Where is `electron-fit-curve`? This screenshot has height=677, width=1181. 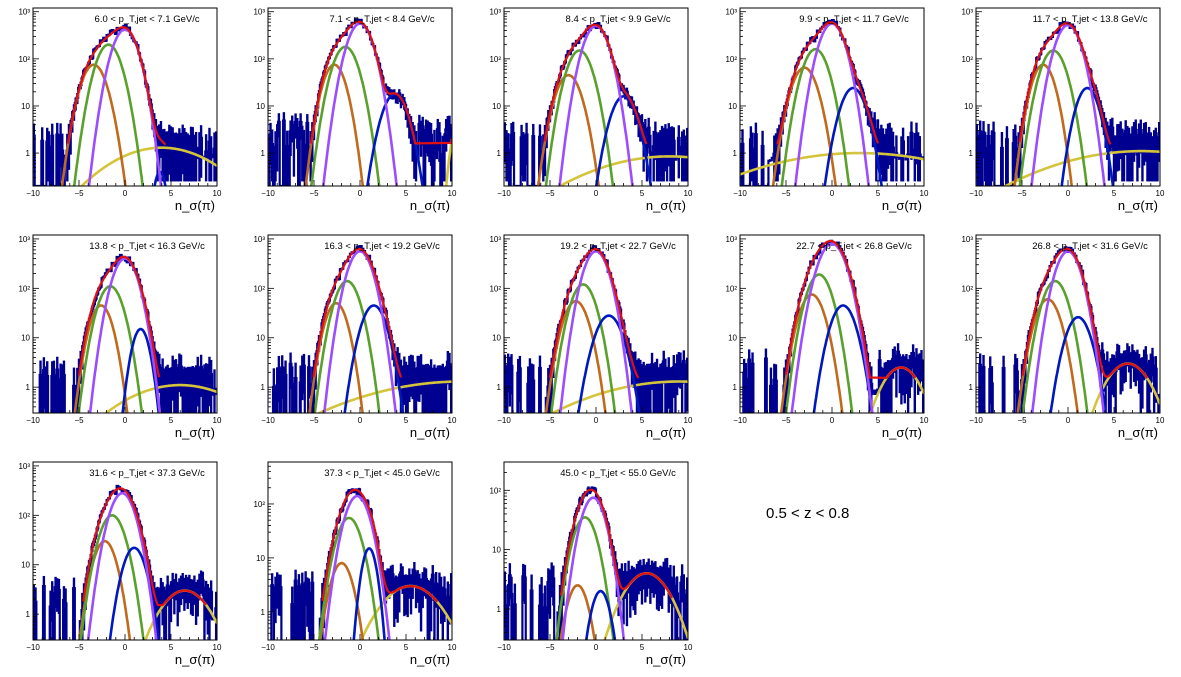 electron-fit-curve is located at coordinates (1087, 136).